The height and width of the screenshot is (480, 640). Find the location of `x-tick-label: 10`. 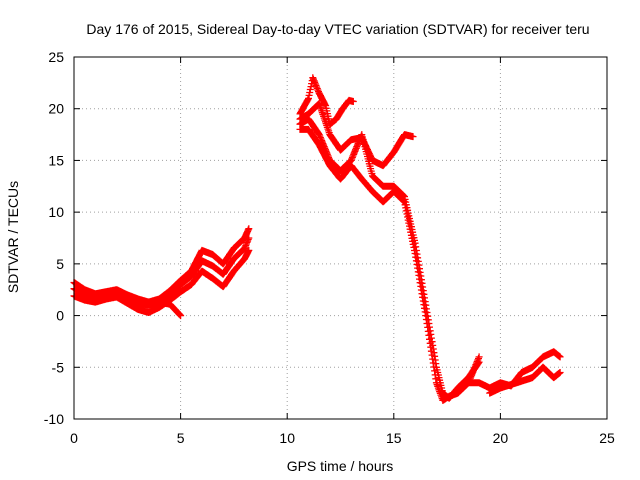

x-tick-label: 10 is located at coordinates (287, 438).